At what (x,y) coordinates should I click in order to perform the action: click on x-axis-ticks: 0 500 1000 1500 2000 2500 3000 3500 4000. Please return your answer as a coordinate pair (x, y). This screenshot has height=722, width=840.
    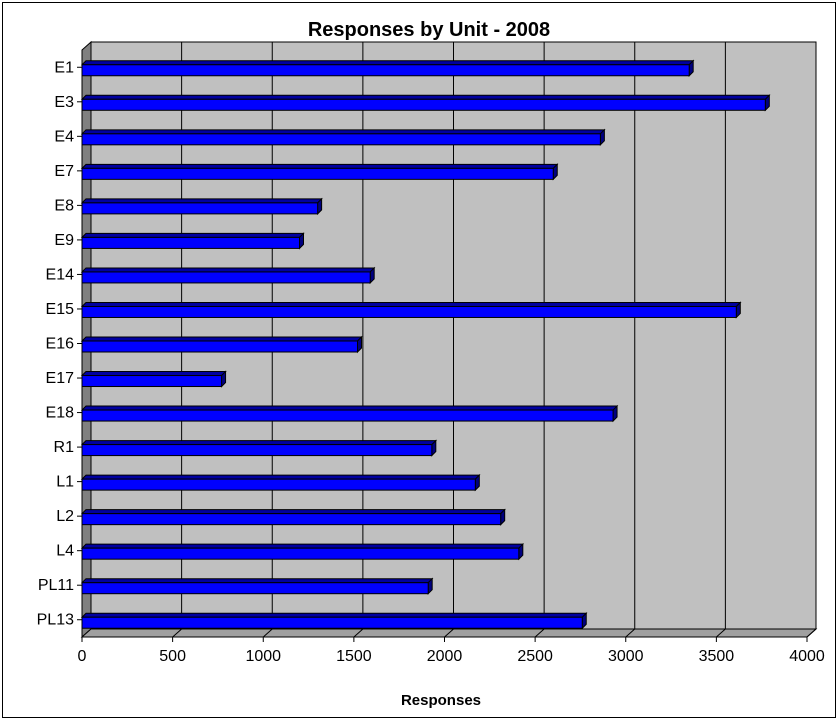
    Looking at the image, I should click on (451, 650).